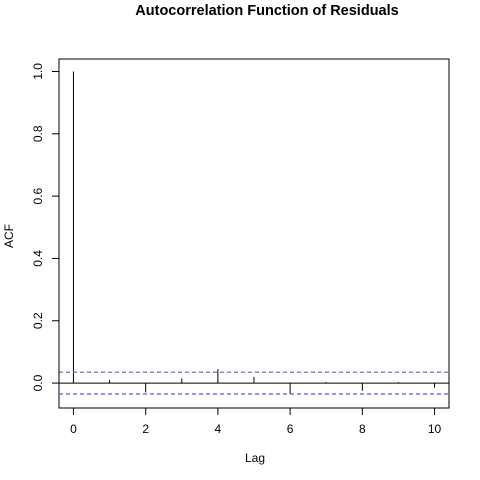  Describe the element at coordinates (38, 195) in the screenshot. I see `y-tick-label: 0.6` at that location.